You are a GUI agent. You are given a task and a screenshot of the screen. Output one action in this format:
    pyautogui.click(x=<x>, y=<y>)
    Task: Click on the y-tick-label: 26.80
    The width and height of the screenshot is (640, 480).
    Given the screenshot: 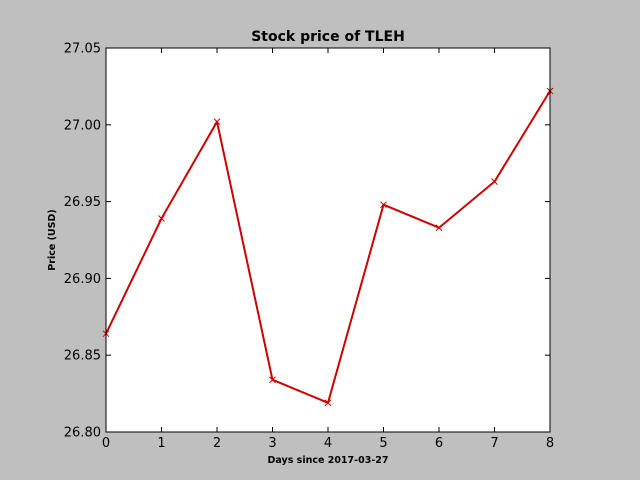 What is the action you would take?
    pyautogui.click(x=82, y=433)
    